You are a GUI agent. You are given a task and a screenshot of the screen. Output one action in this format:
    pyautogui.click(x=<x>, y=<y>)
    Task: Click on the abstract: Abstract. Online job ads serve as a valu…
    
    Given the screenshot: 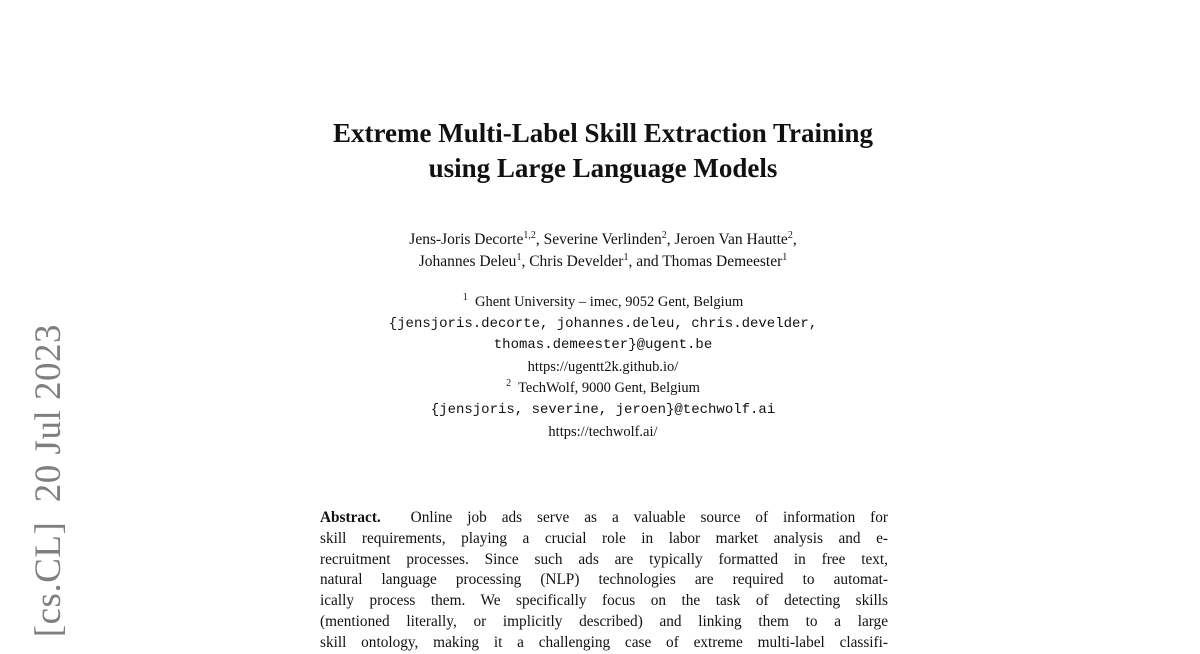 What is the action you would take?
    pyautogui.click(x=604, y=581)
    